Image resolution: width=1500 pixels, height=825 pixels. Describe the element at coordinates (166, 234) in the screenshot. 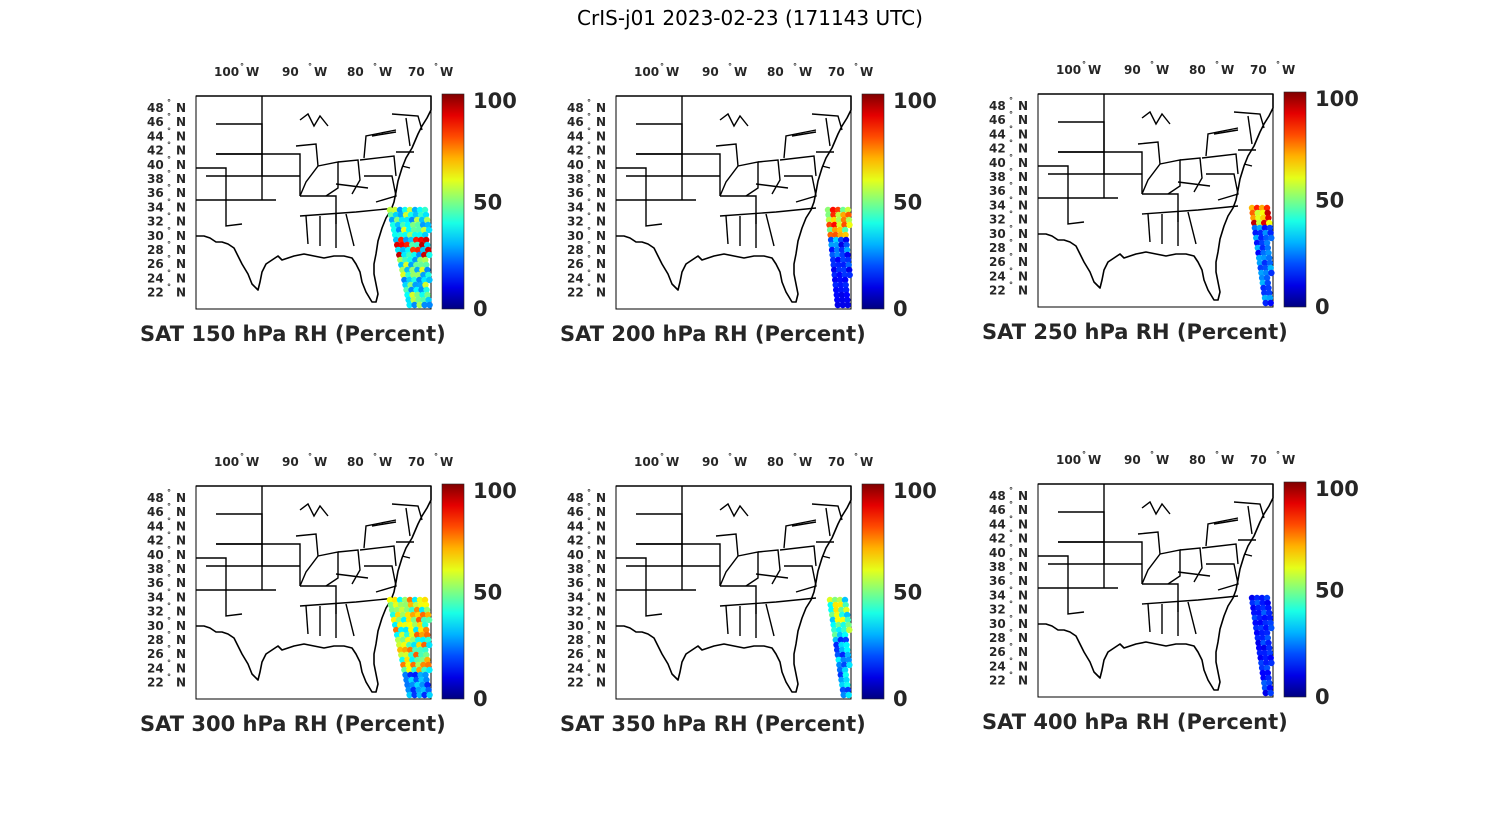

I see `lat-label-30: 30 ° N` at that location.